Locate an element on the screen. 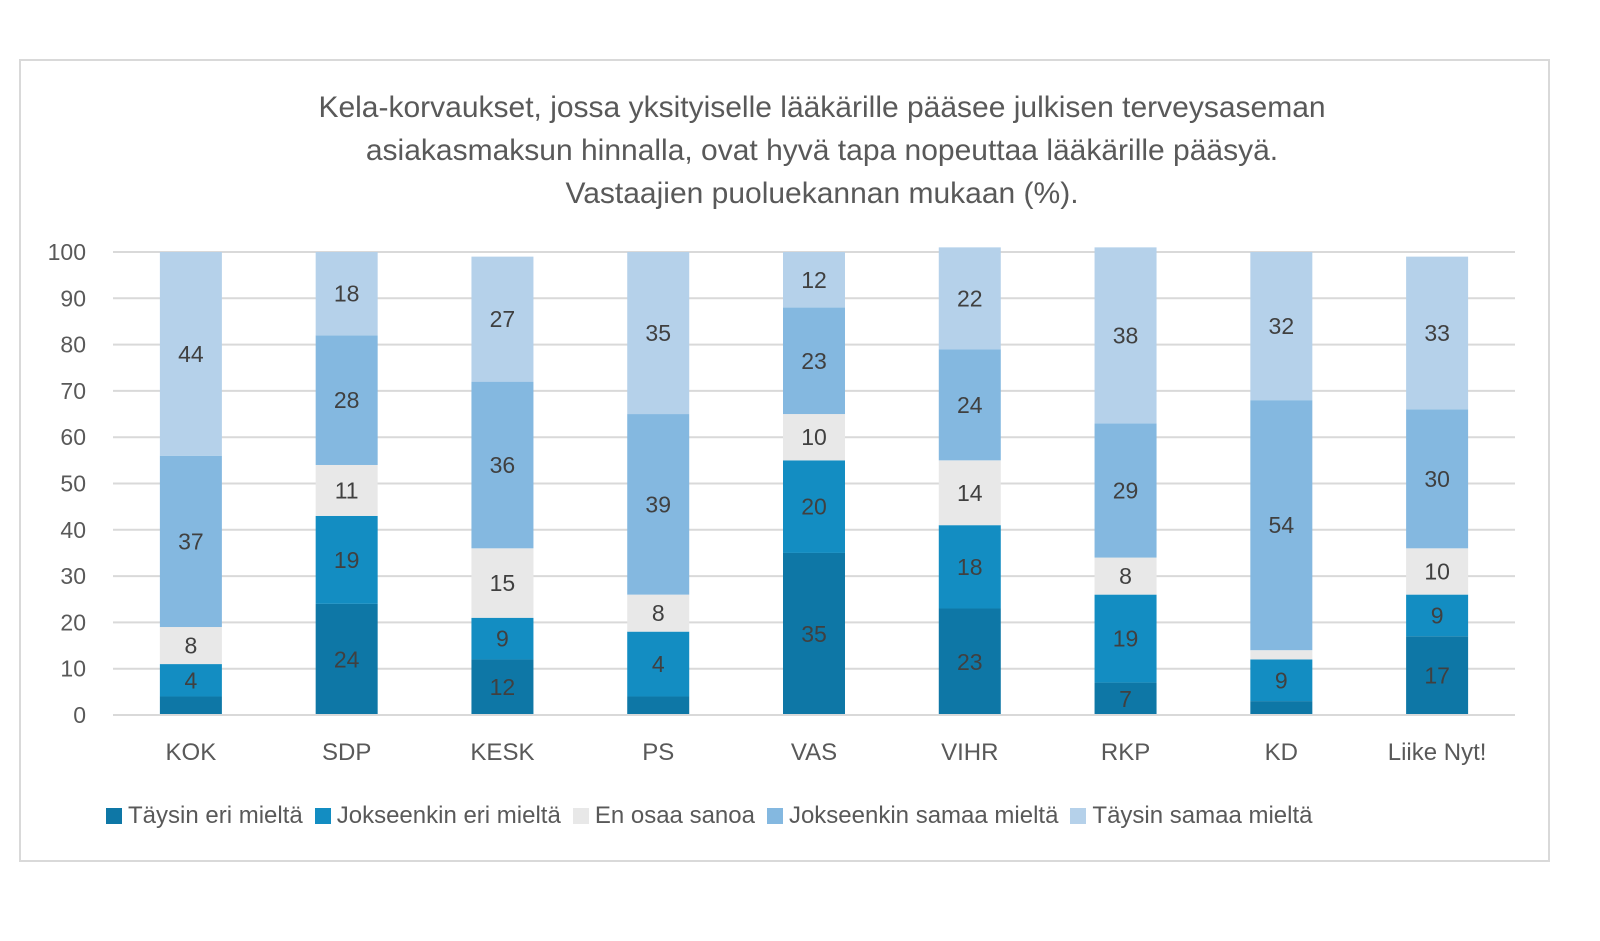 Image resolution: width=1600 pixels, height=941 pixels. legend-item: Jokseenkin samaa mieltä is located at coordinates (912, 816).